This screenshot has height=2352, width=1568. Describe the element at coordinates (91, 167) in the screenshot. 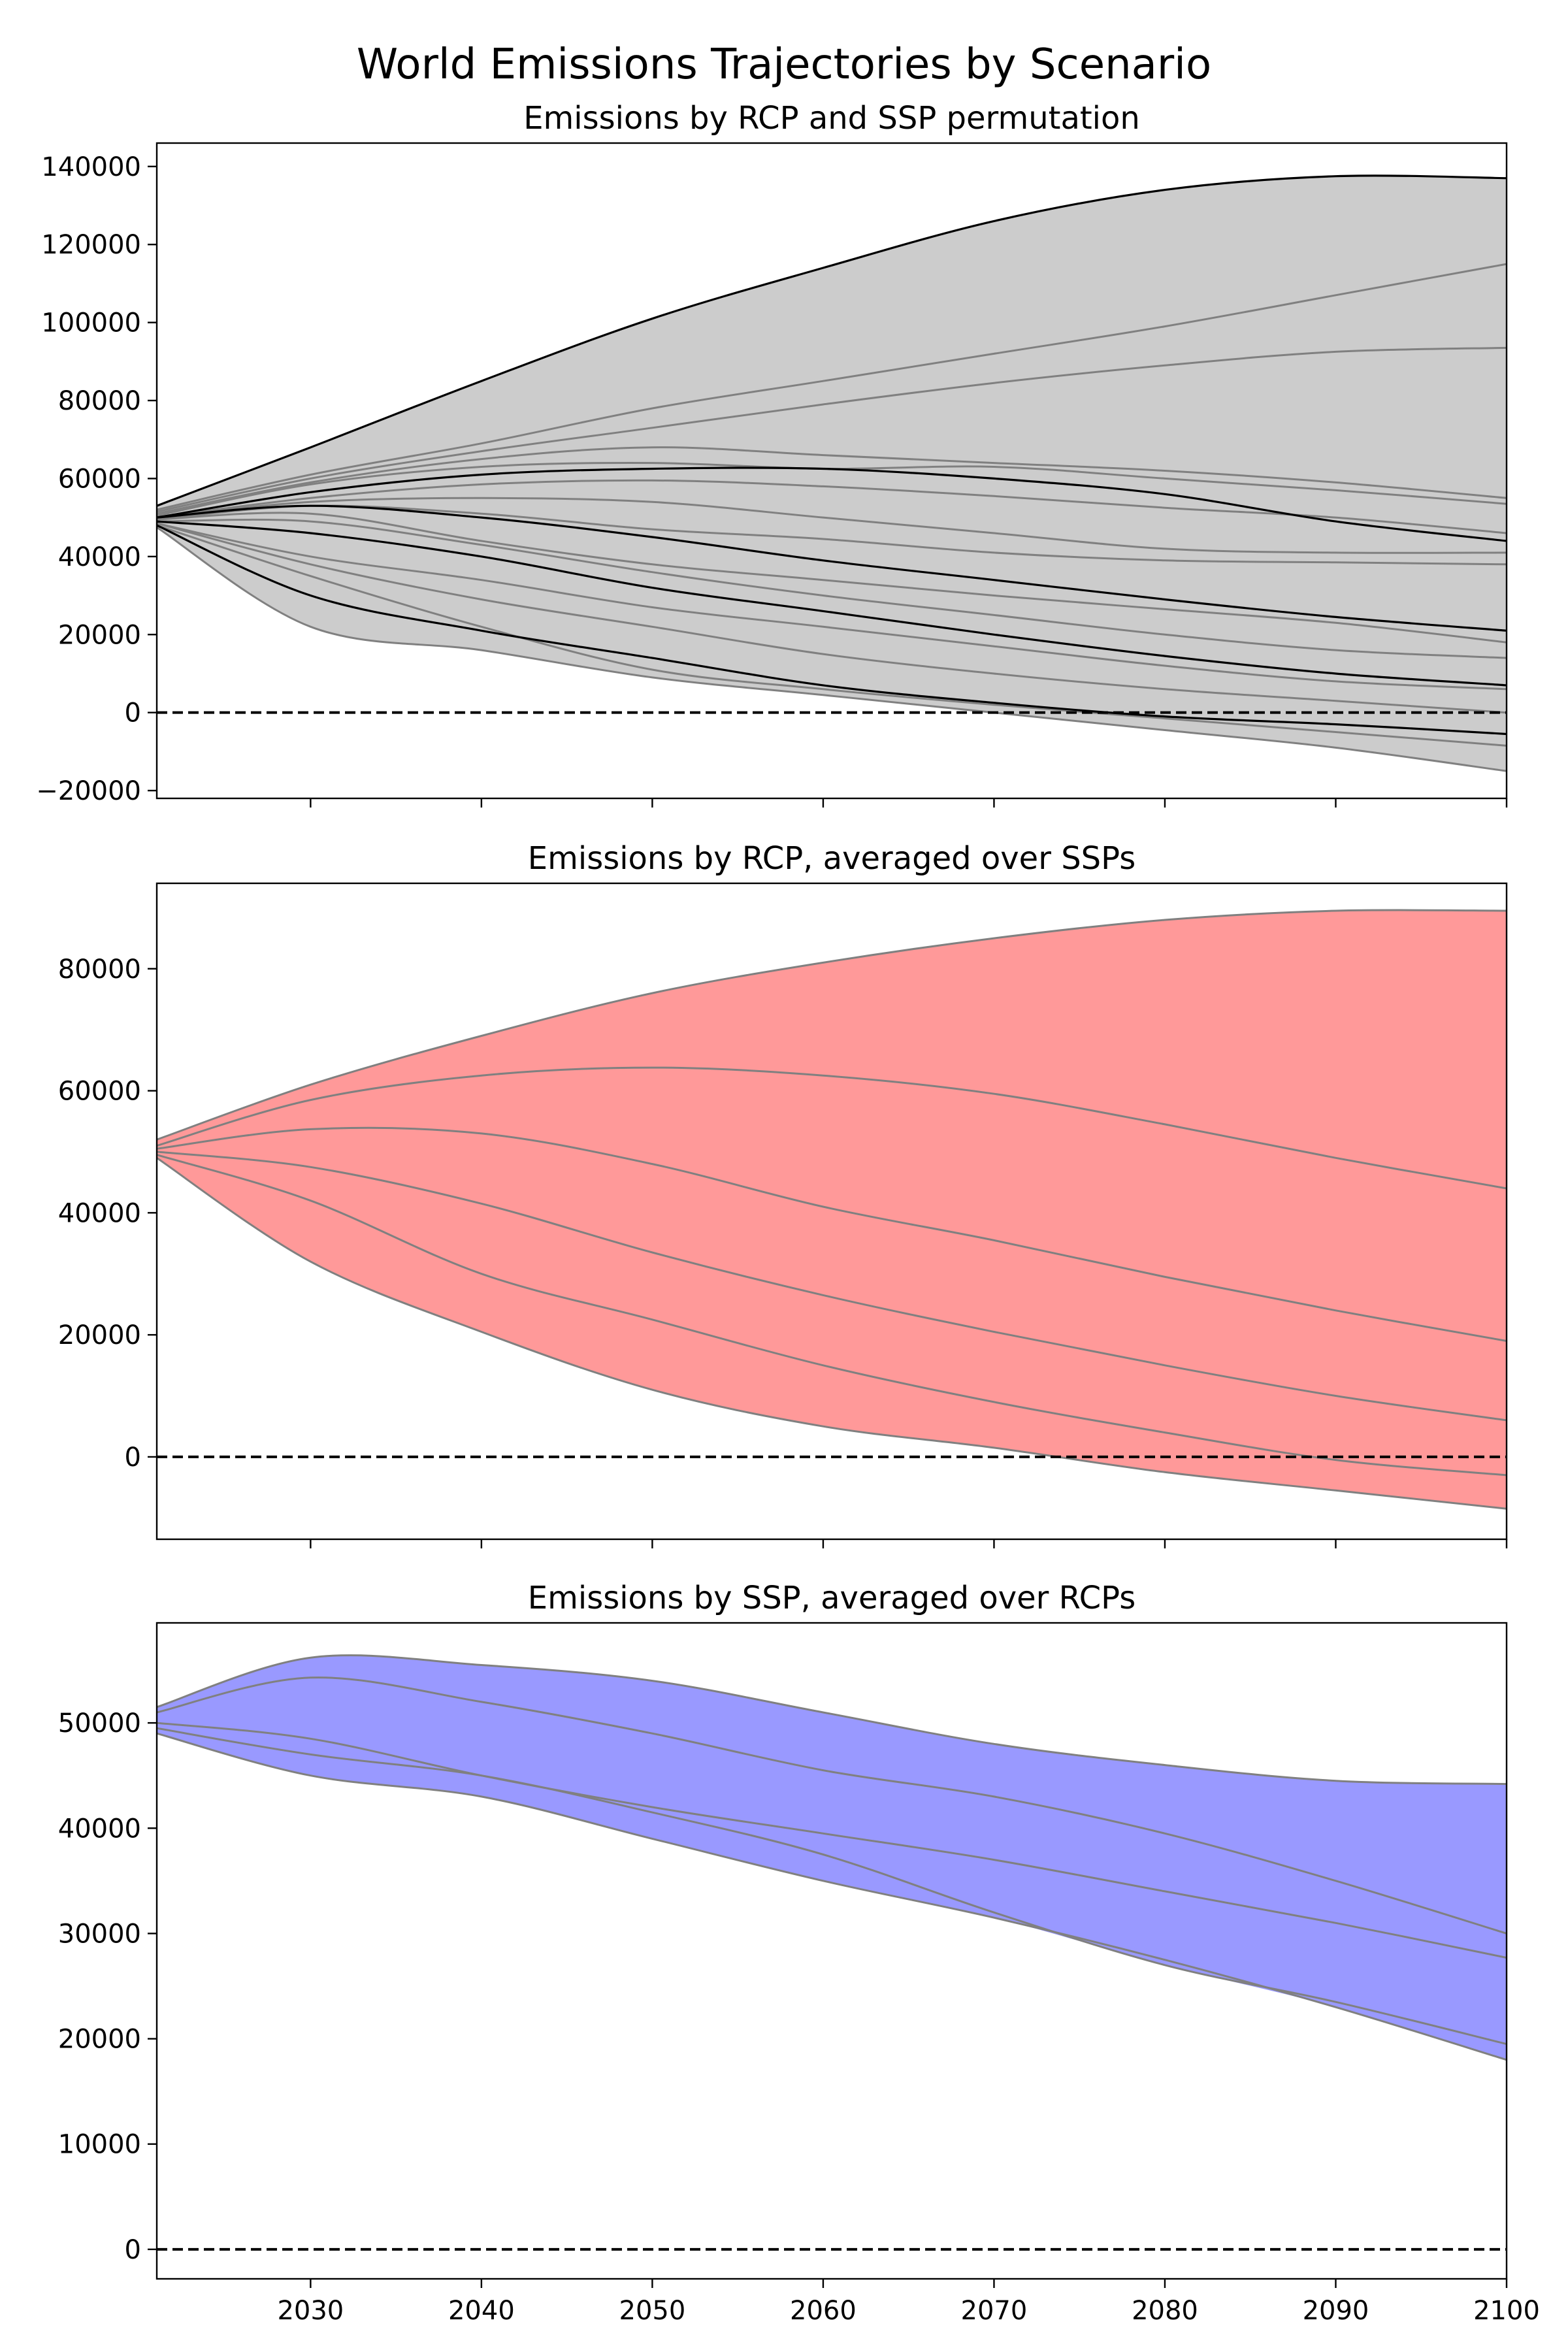

I see `y-tick-label: 140000` at that location.